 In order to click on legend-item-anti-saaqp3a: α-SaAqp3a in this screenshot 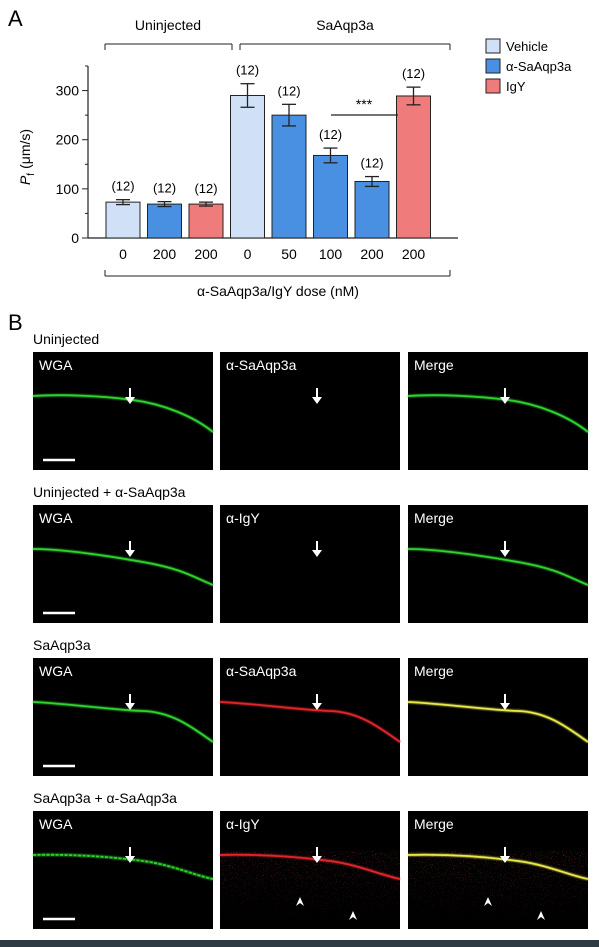, I will do `click(528, 66)`.